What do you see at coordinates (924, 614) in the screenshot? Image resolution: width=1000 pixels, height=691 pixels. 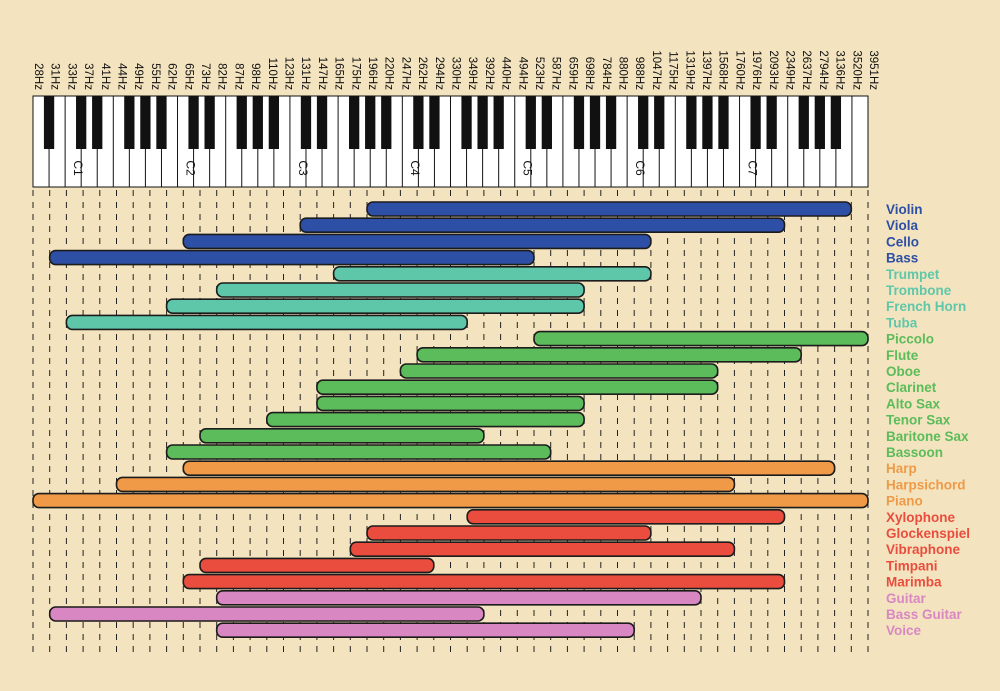 I see `instrument-label: Bass Guitar` at bounding box center [924, 614].